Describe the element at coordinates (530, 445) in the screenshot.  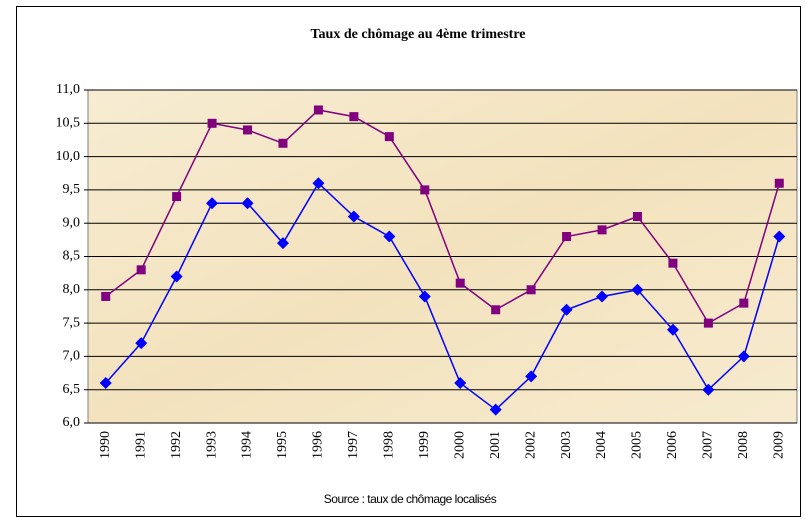
I see `x-tick-label: 2002` at that location.